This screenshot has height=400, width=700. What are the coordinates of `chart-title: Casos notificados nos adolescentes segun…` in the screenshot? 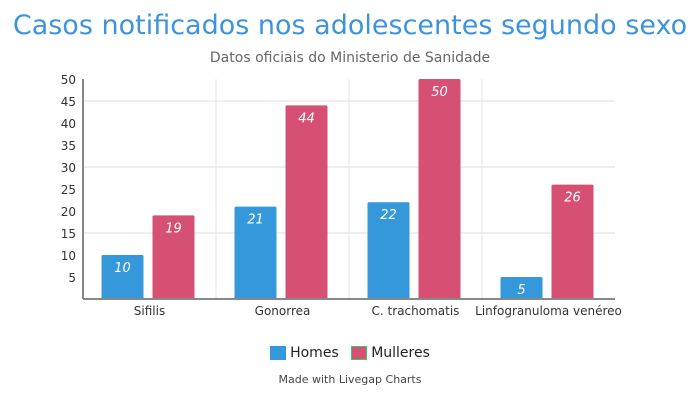 It's located at (350, 25).